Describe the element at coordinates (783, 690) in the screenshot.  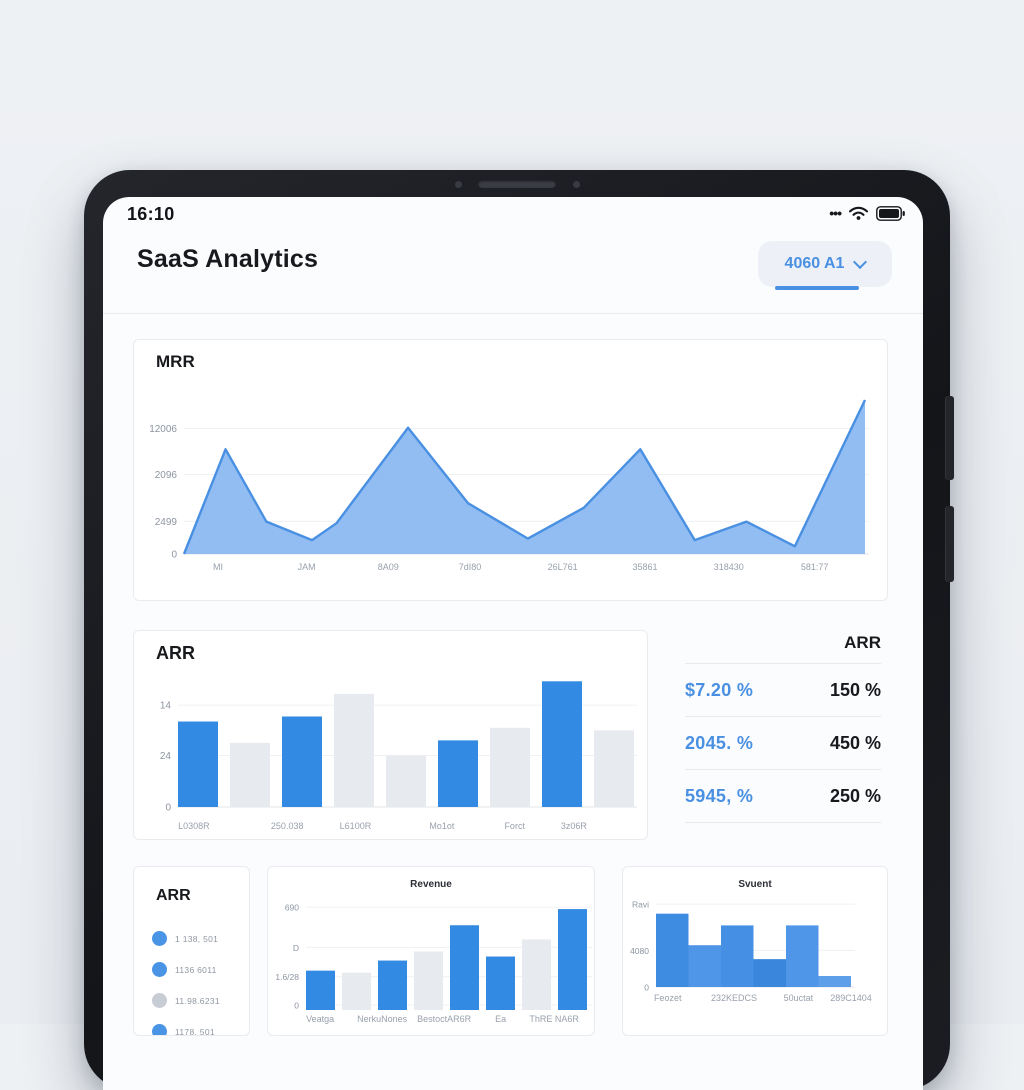
I see `table-row: $7.20 % 150 %` at that location.